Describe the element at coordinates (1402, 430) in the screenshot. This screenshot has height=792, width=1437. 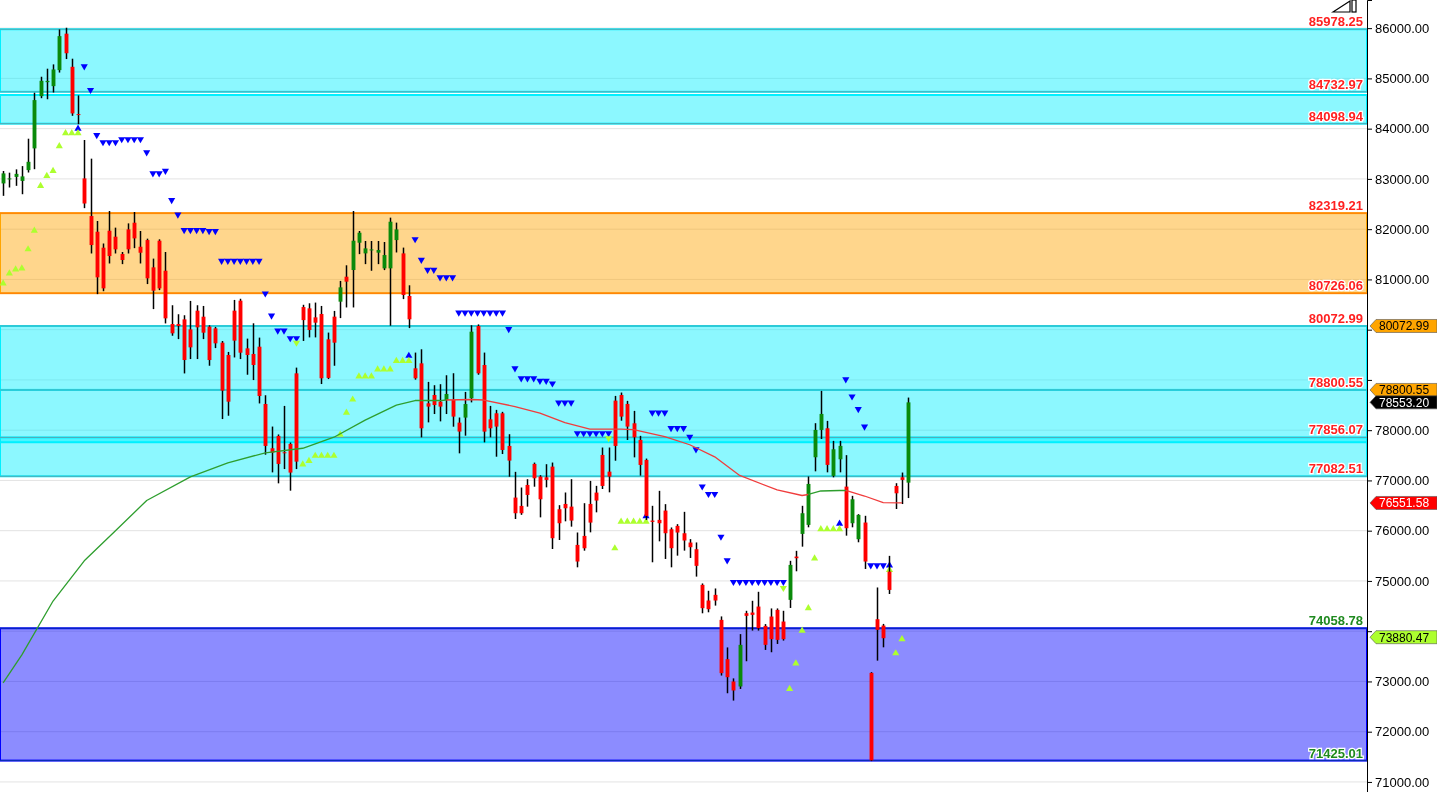
I see `y-tick-label: 78000.00` at that location.